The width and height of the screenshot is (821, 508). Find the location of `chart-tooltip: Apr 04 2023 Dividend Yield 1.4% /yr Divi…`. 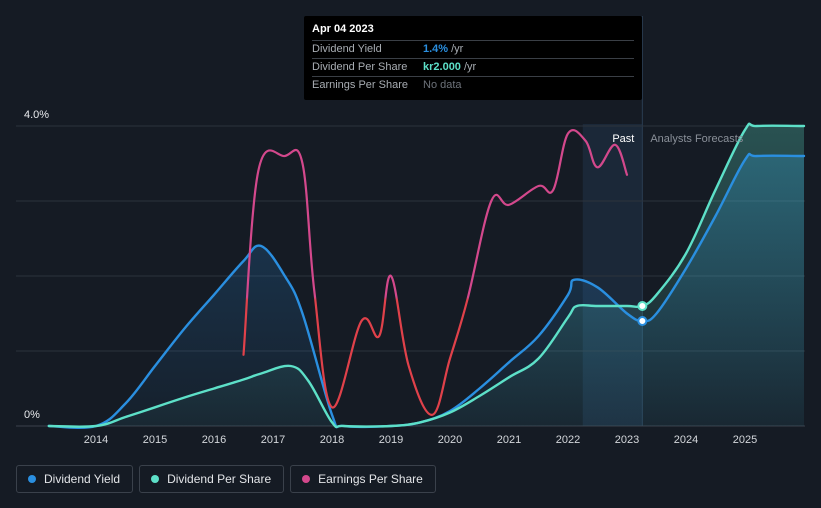

chart-tooltip: Apr 04 2023 Dividend Yield 1.4% /yr Divi… is located at coordinates (473, 58).